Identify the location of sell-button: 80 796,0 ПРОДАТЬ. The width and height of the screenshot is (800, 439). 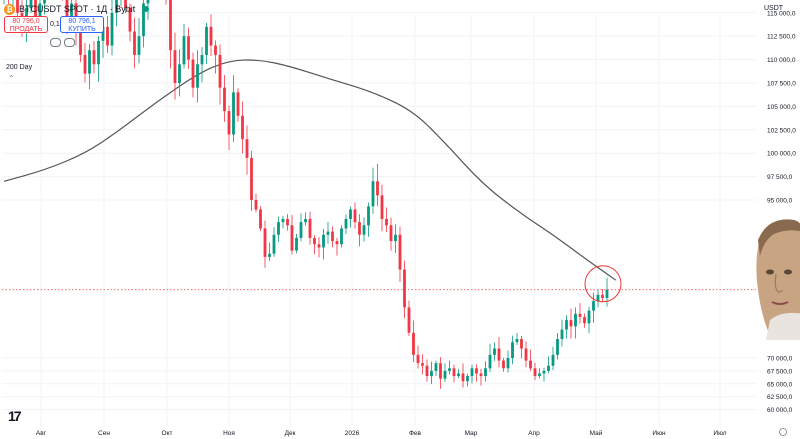
(26, 24).